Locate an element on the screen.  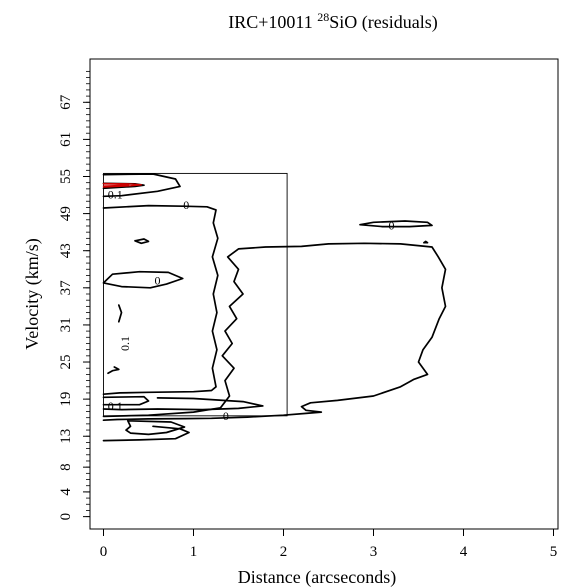
y-tick-label: 19 is located at coordinates (66, 399).